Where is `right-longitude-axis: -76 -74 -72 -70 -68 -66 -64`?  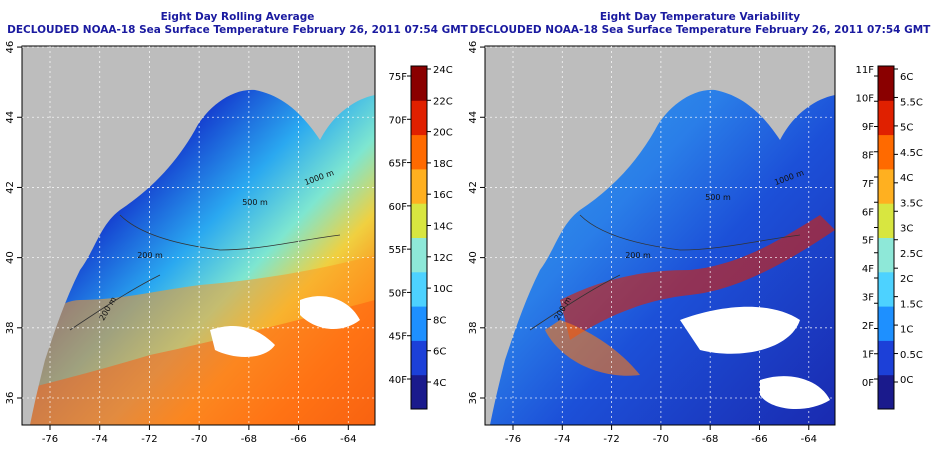
right-longitude-axis: -76 -74 -72 -70 -68 -66 -64 is located at coordinates (661, 435).